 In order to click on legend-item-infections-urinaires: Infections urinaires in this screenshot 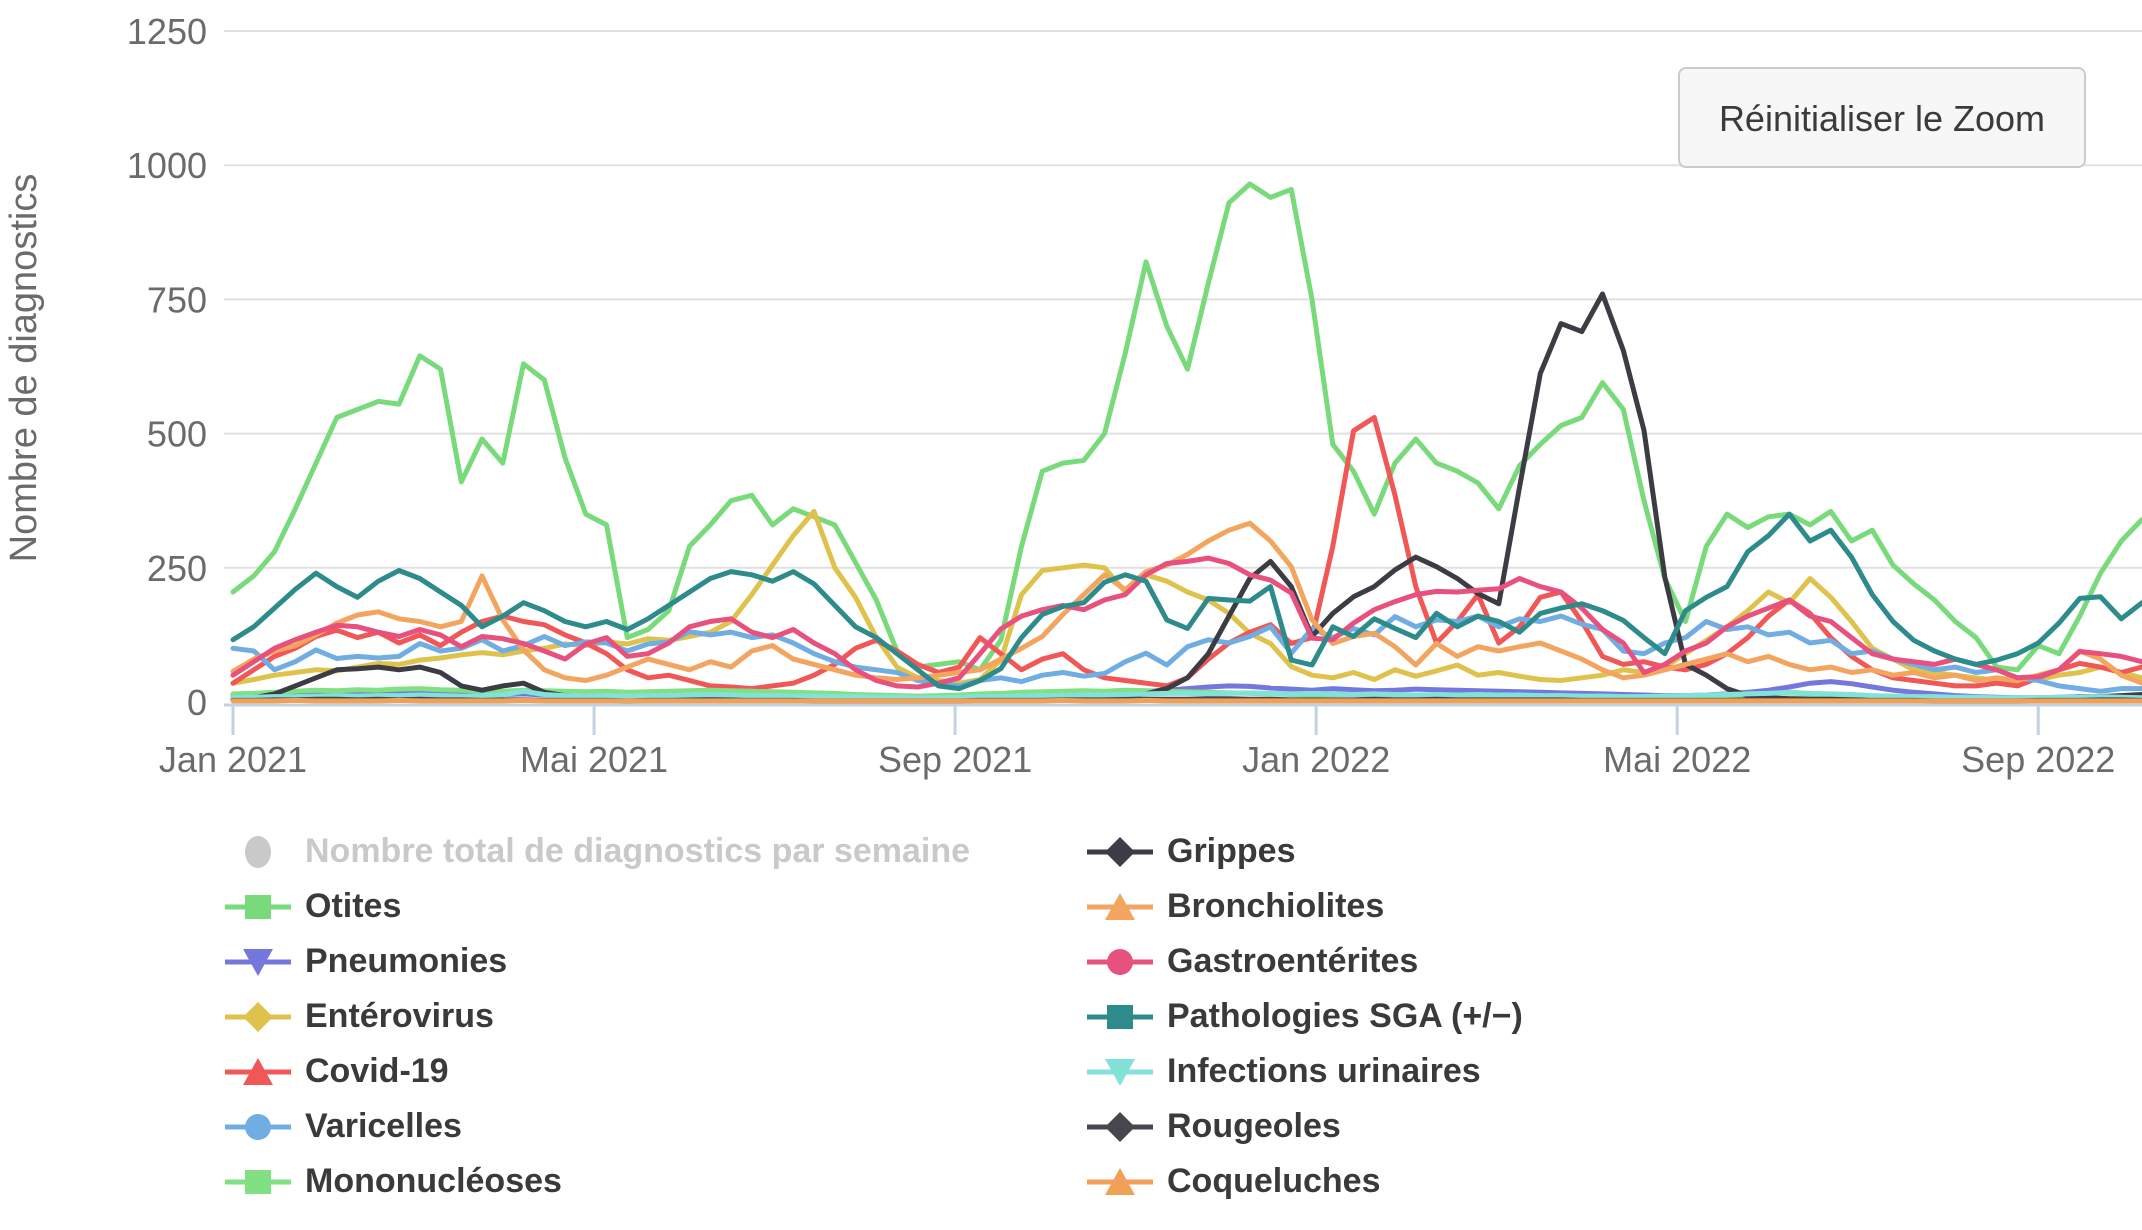, I will do `click(1305, 1071)`.